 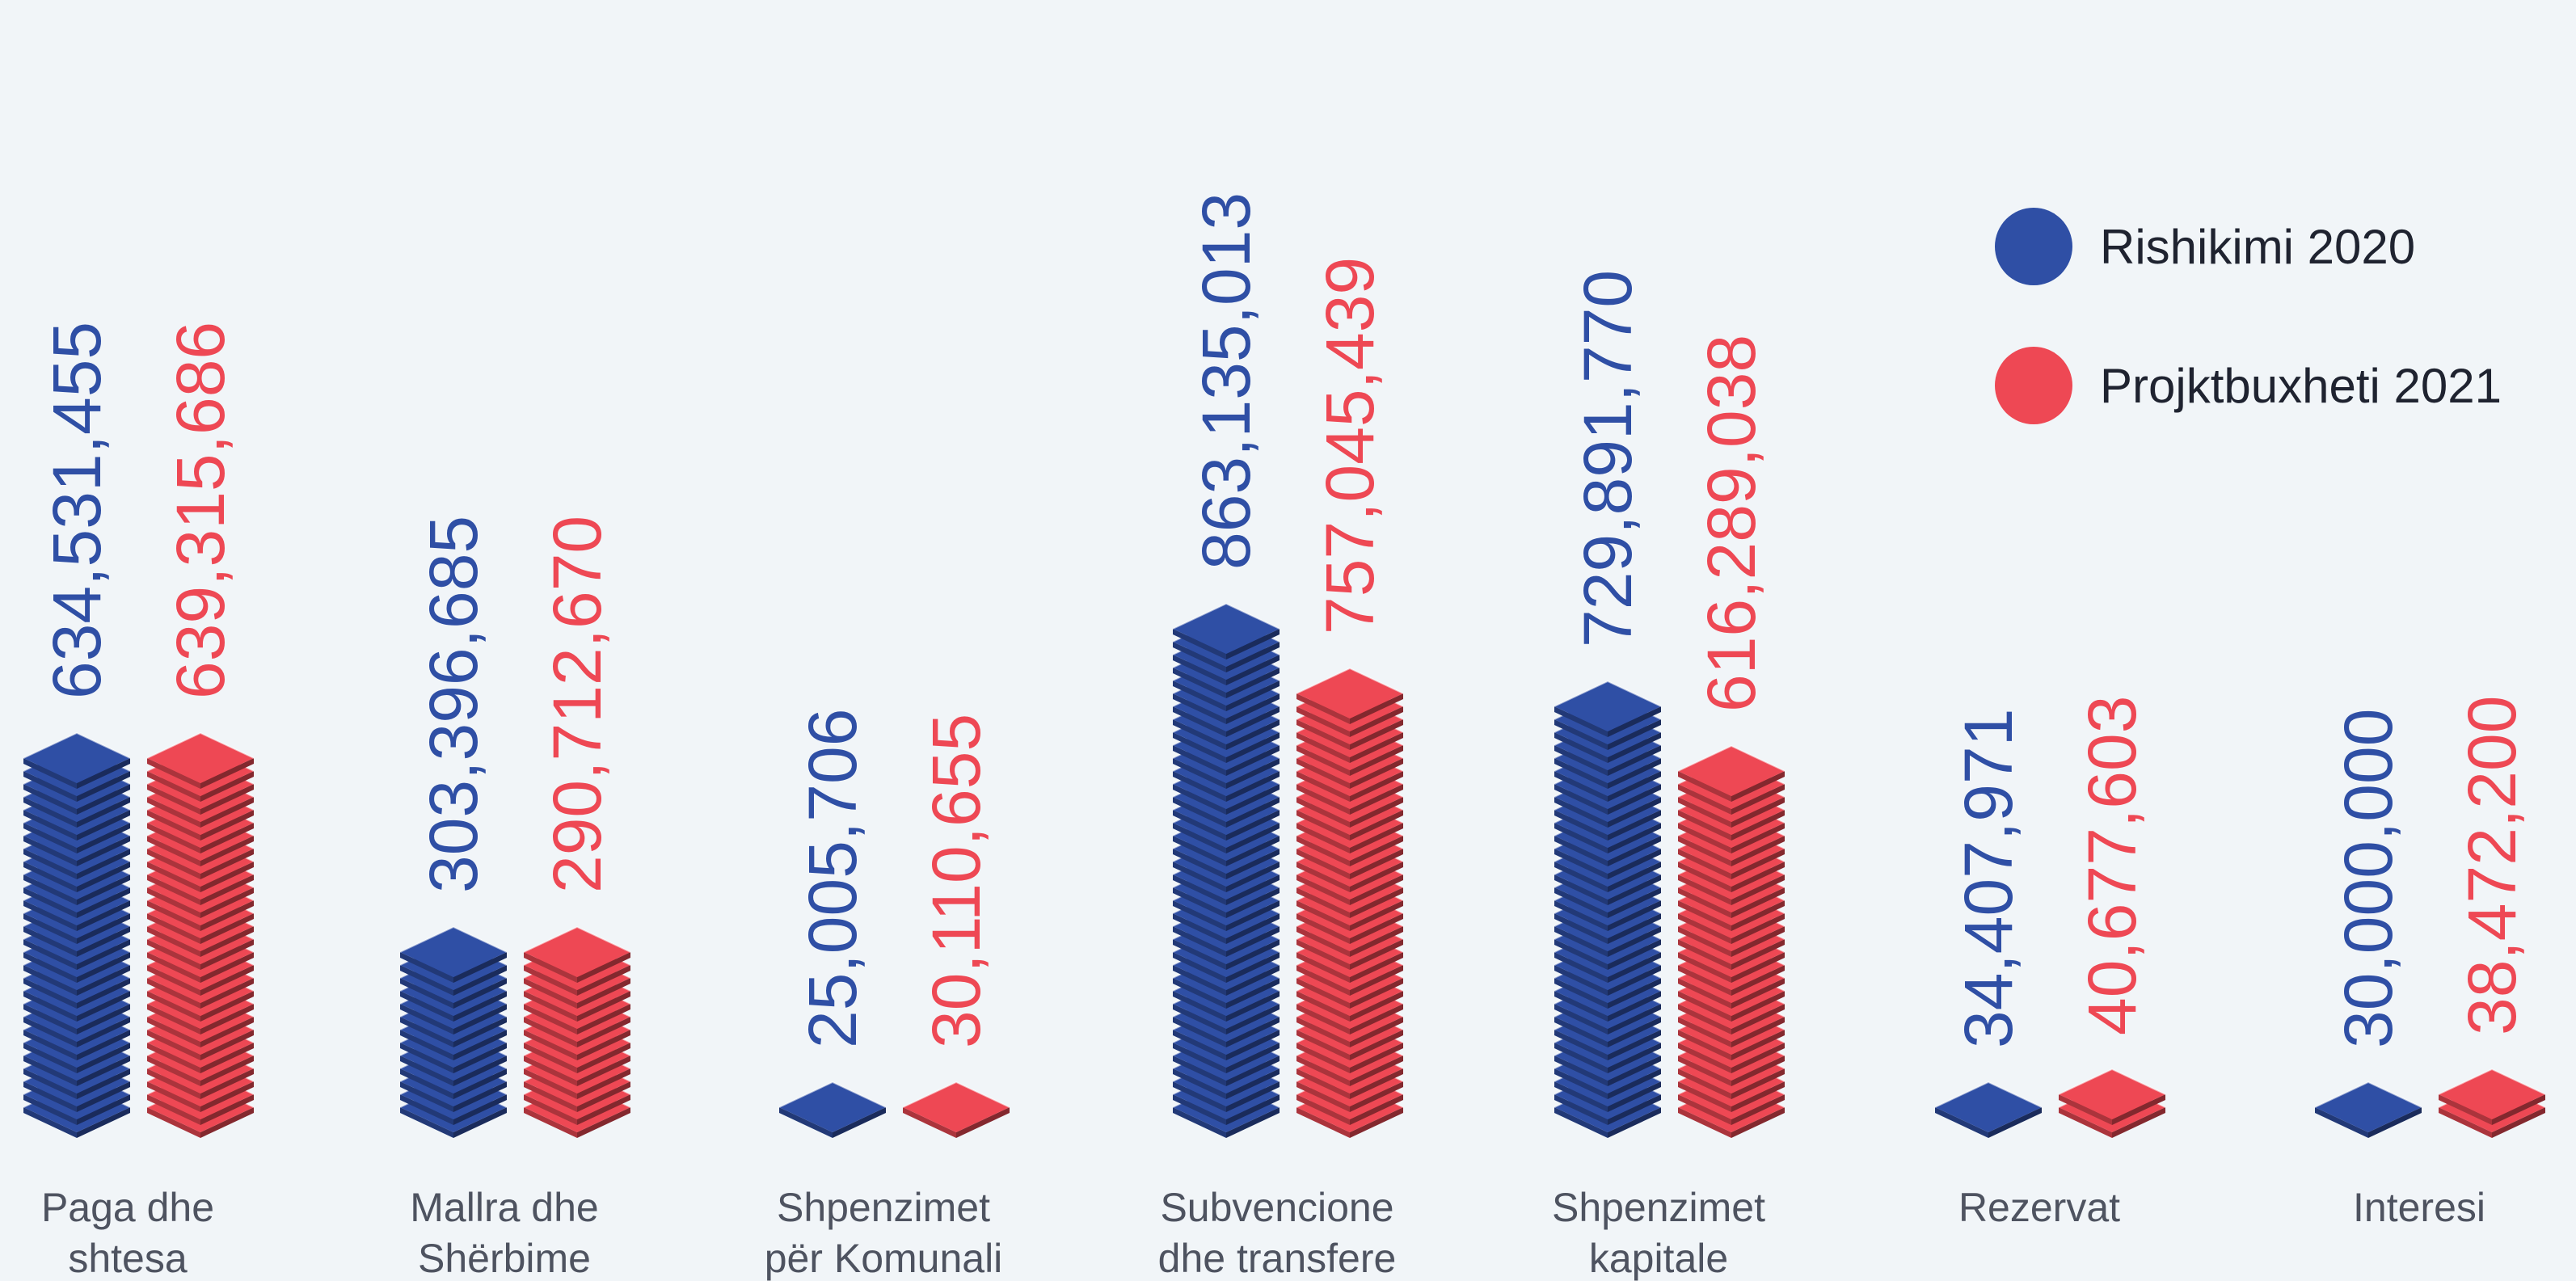 I want to click on category-label-shpenzimet-kapitale: Shpenzimet kapitale, so click(x=1658, y=1233).